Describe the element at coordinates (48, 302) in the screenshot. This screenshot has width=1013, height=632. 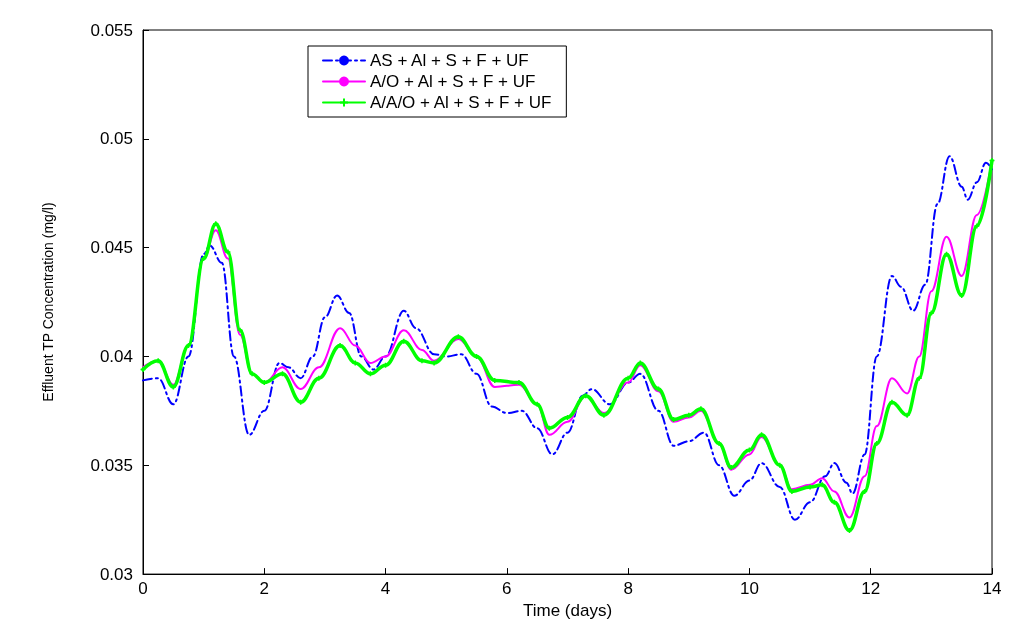
I see `y-axis-title: Effluent TP Concentration (mg/l)` at that location.